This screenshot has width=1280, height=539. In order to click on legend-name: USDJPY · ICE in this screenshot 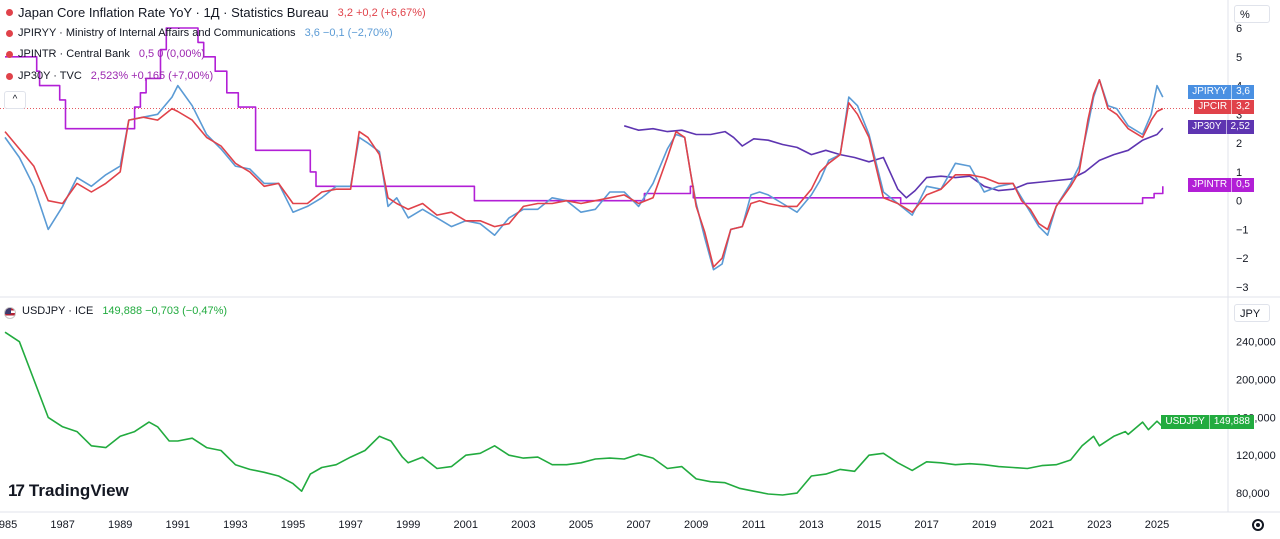, I will do `click(58, 311)`.